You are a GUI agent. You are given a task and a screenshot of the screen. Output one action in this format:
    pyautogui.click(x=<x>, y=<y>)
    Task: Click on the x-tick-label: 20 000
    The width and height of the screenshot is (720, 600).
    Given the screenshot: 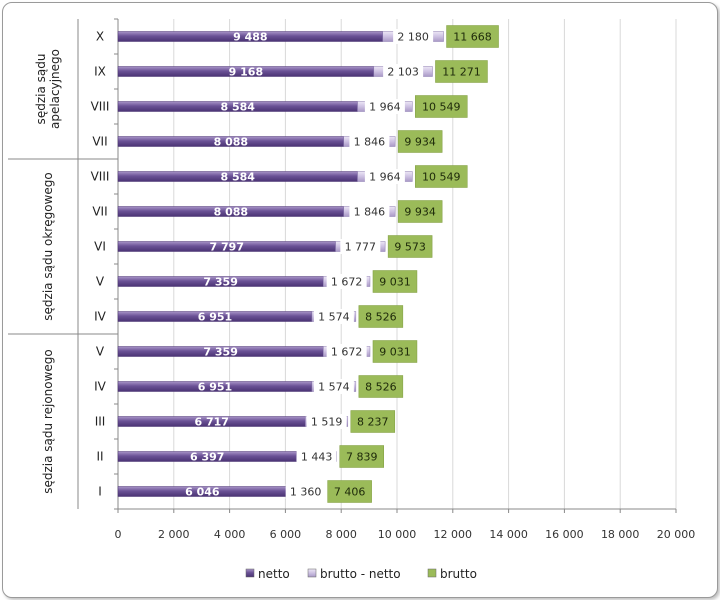 What is the action you would take?
    pyautogui.click(x=676, y=534)
    